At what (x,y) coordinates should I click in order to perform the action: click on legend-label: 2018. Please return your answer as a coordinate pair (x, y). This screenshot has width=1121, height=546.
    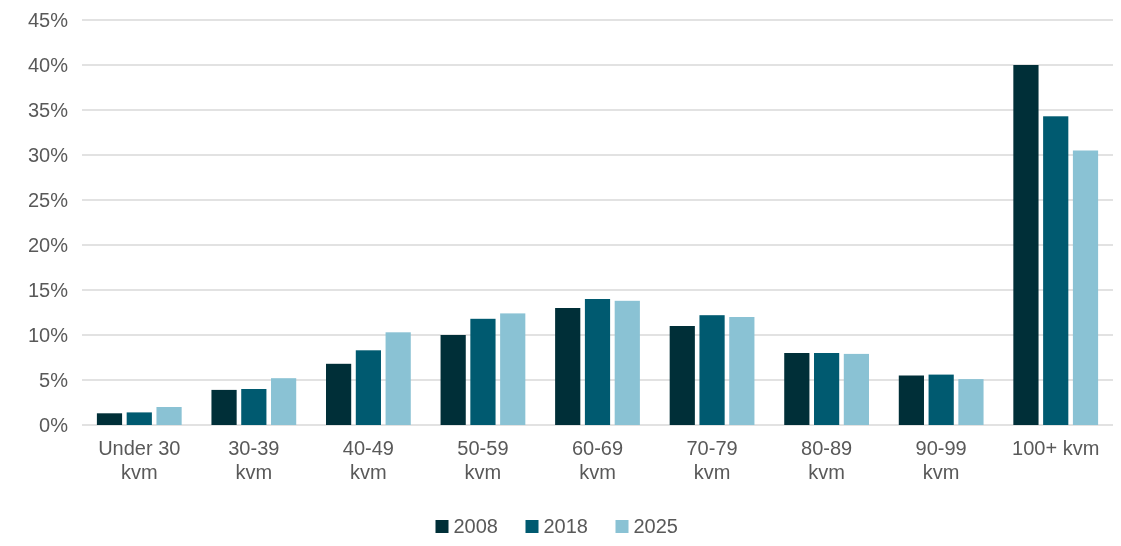
    Looking at the image, I should click on (565, 526).